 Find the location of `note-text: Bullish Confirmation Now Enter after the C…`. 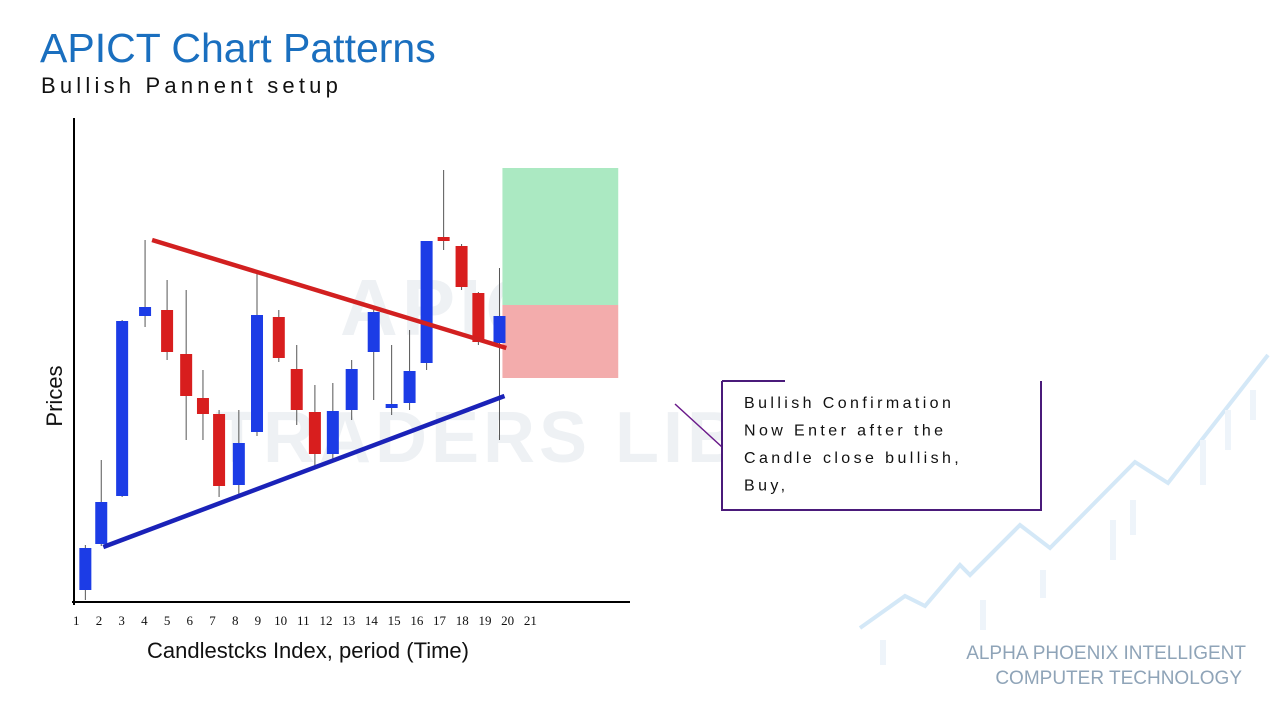

note-text: Bullish Confirmation Now Enter after the C… is located at coordinates (853, 445).